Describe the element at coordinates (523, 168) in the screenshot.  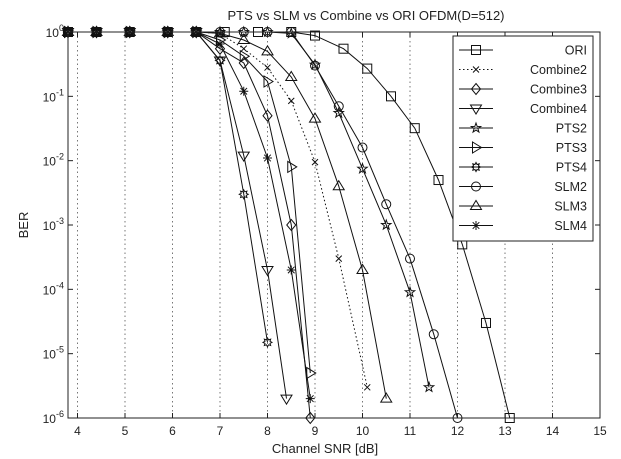
I see `legend-item: PTS4` at that location.